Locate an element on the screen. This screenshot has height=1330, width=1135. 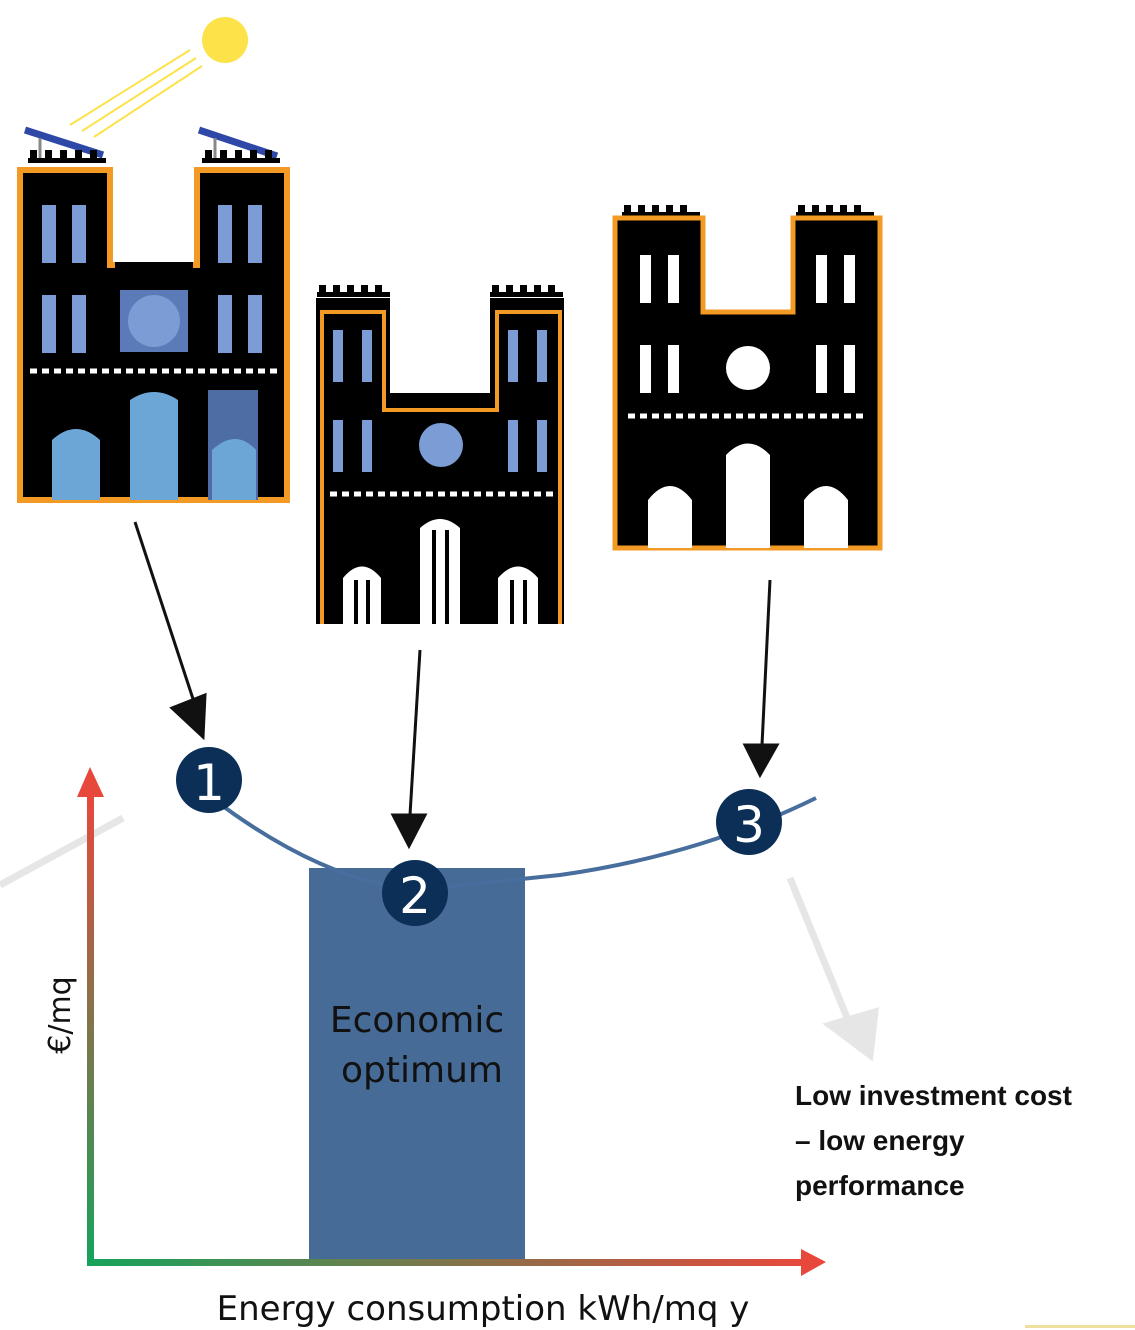
x-axis-label: Energy consumption kWh/mq y is located at coordinates (483, 1309).